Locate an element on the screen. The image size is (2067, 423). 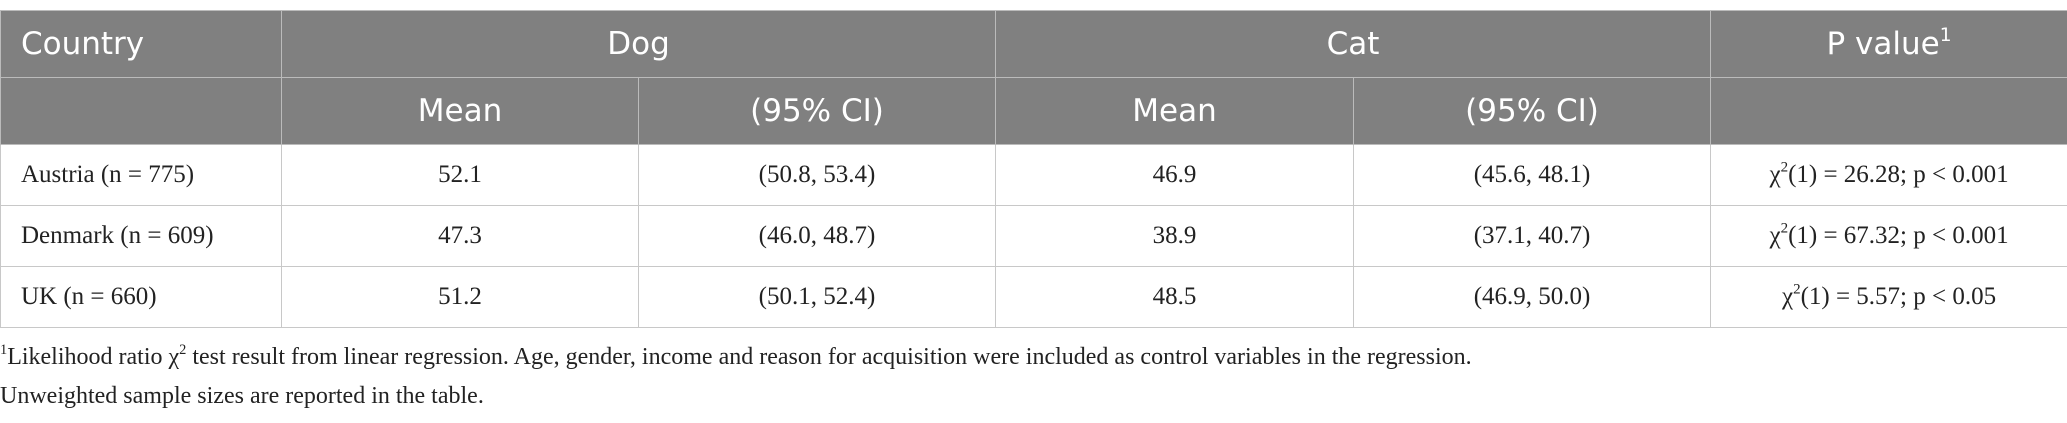
header-cell: Dog is located at coordinates (638, 44).